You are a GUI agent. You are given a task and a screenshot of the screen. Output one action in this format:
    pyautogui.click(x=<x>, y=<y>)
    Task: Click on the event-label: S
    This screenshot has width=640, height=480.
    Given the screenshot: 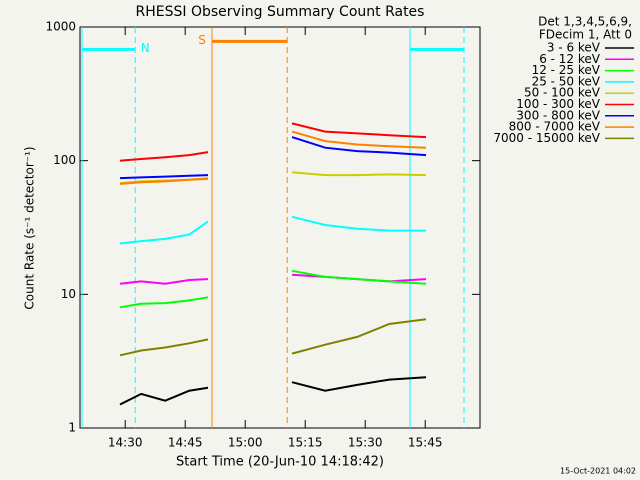 What is the action you would take?
    pyautogui.click(x=202, y=40)
    